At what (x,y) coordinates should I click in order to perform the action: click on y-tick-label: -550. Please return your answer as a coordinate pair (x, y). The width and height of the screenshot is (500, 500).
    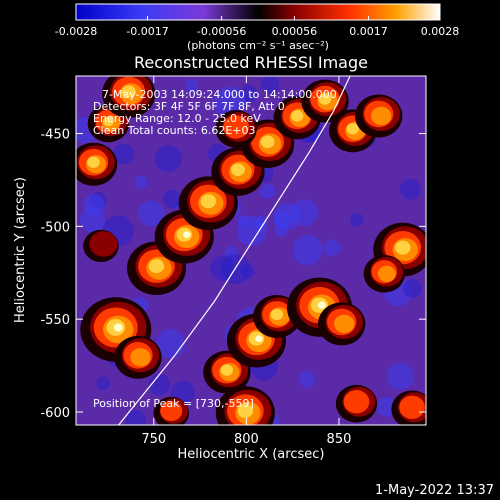
    Looking at the image, I should click on (55, 320).